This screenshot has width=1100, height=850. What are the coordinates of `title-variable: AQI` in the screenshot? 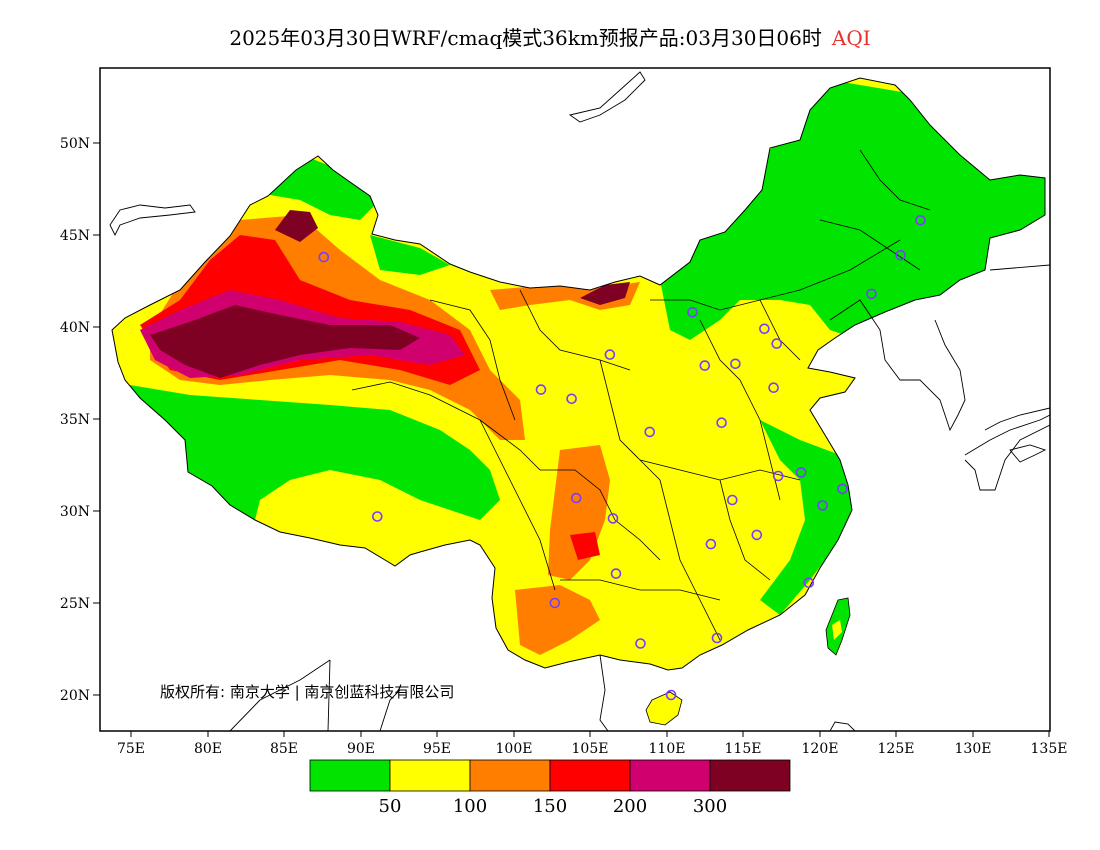 It's located at (851, 38).